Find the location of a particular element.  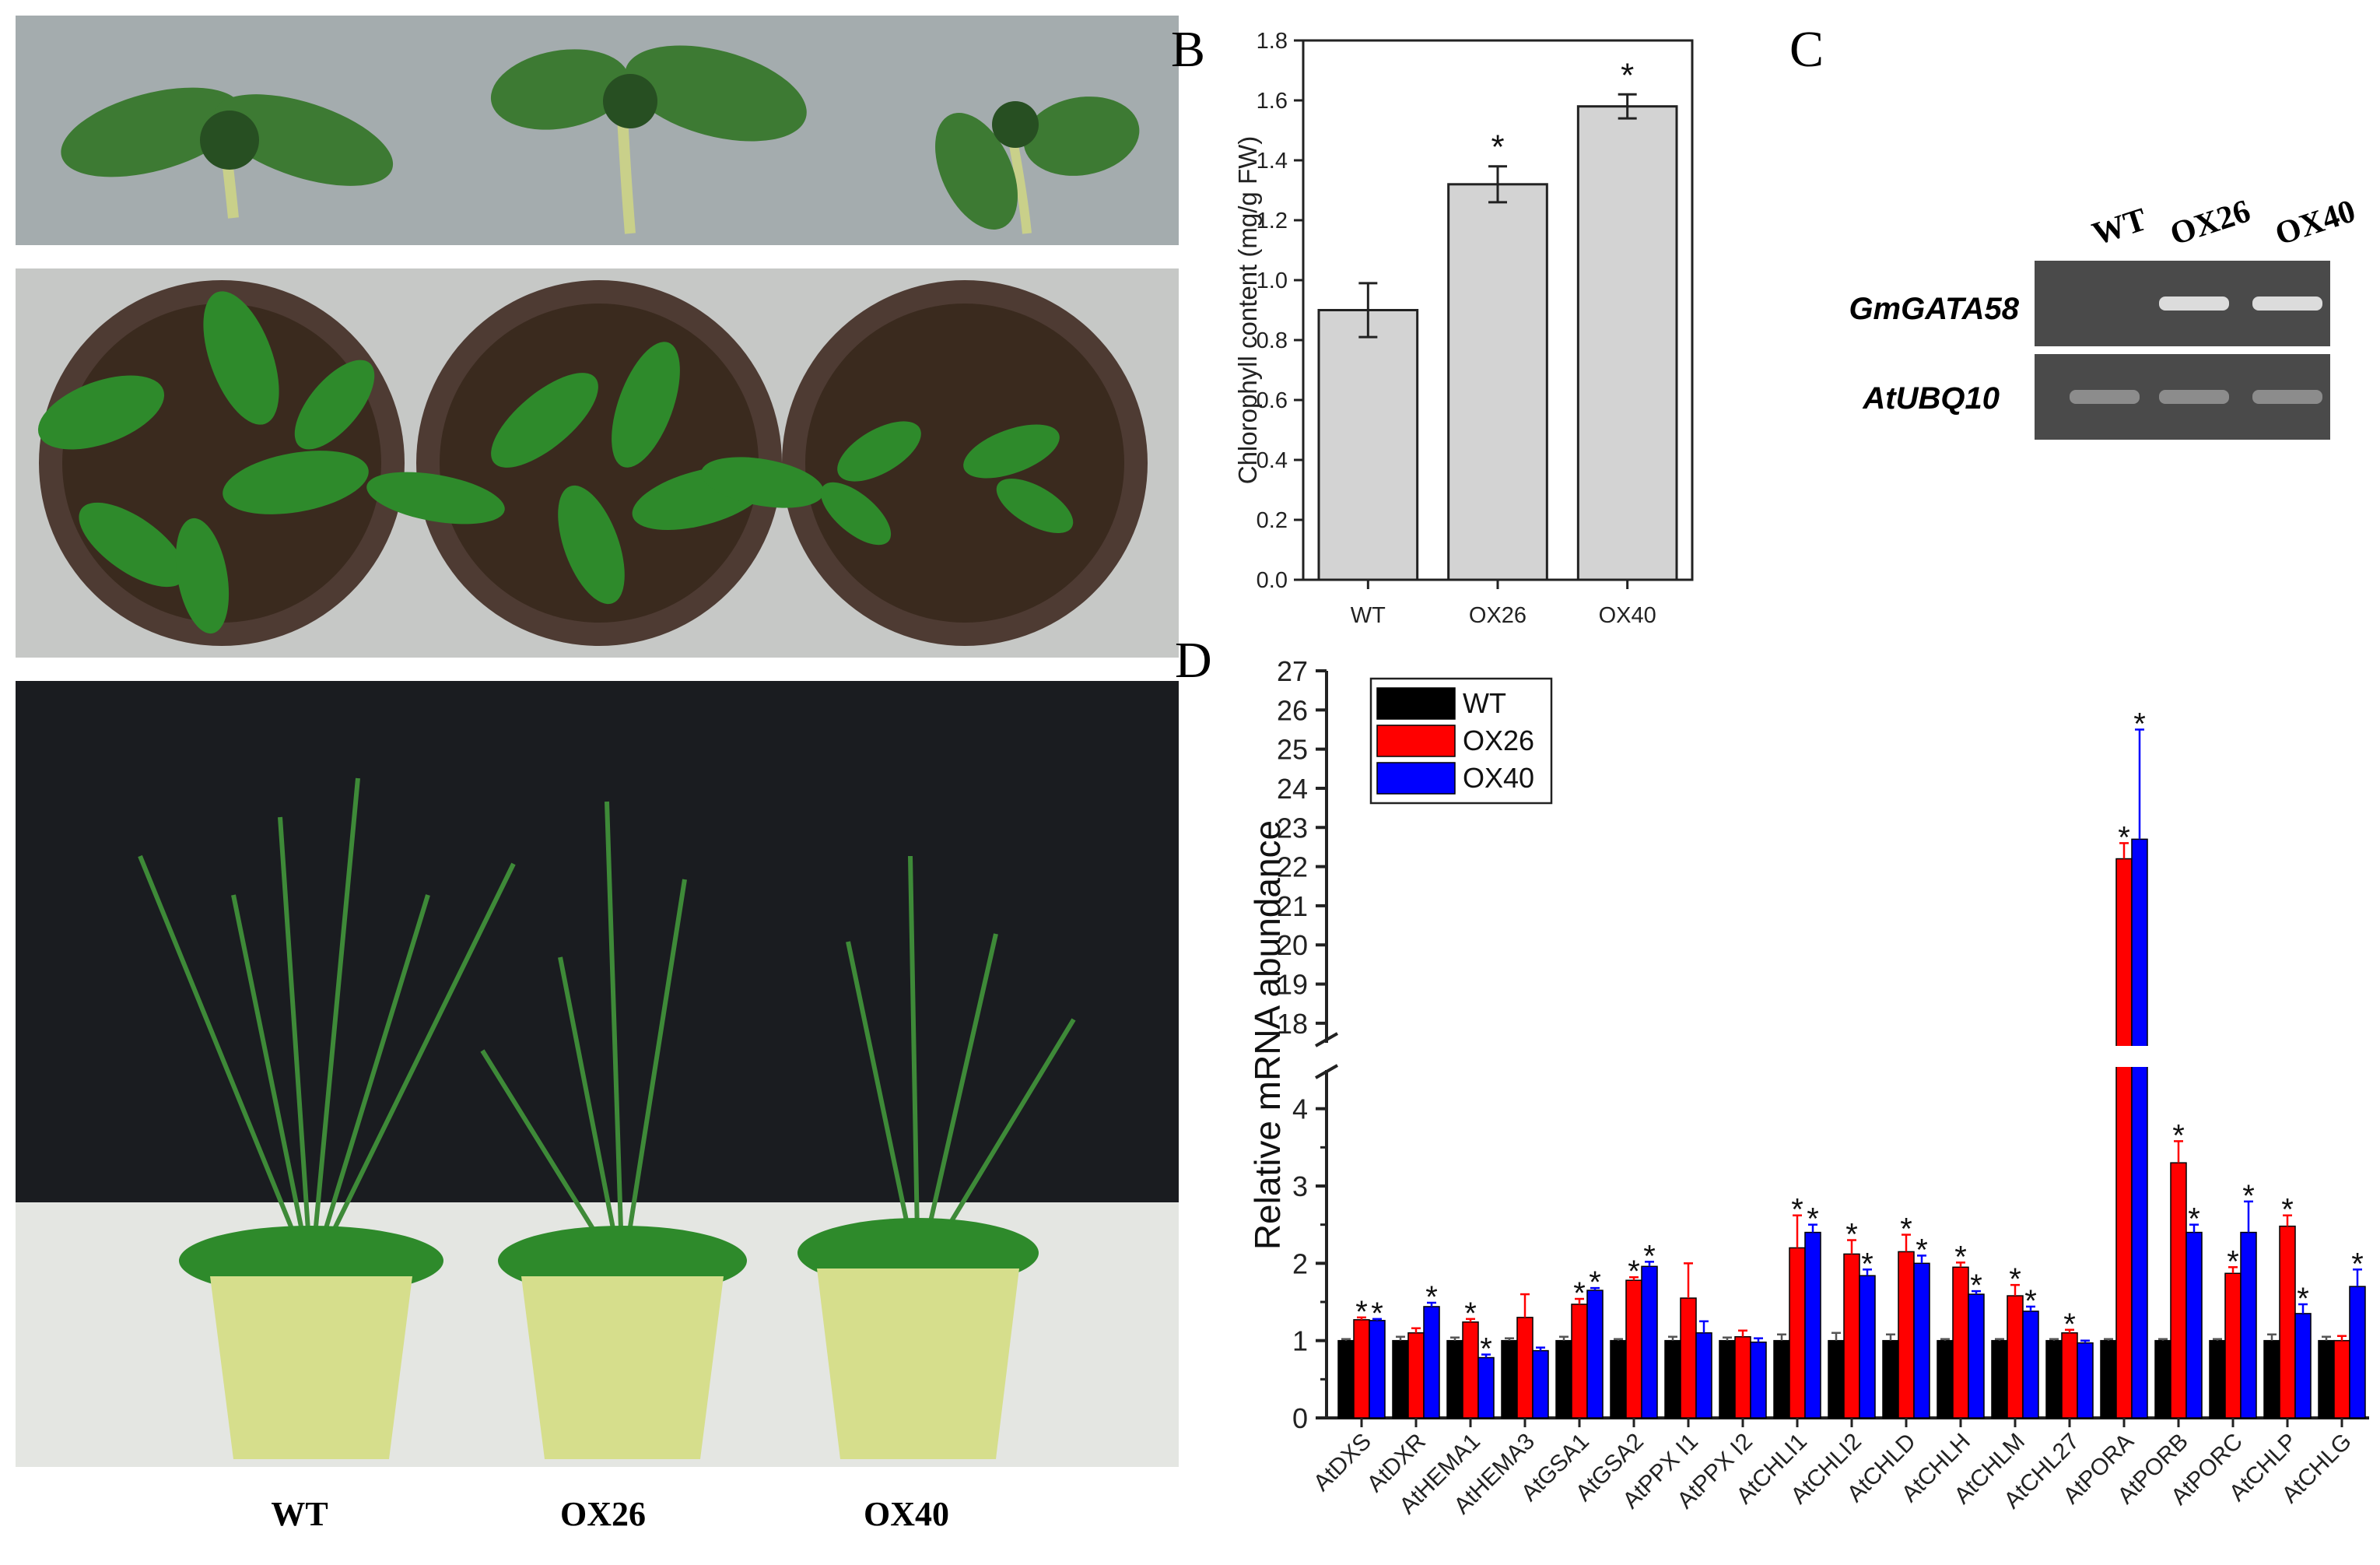

y-tick-label: 4 is located at coordinates (1300, 1109).